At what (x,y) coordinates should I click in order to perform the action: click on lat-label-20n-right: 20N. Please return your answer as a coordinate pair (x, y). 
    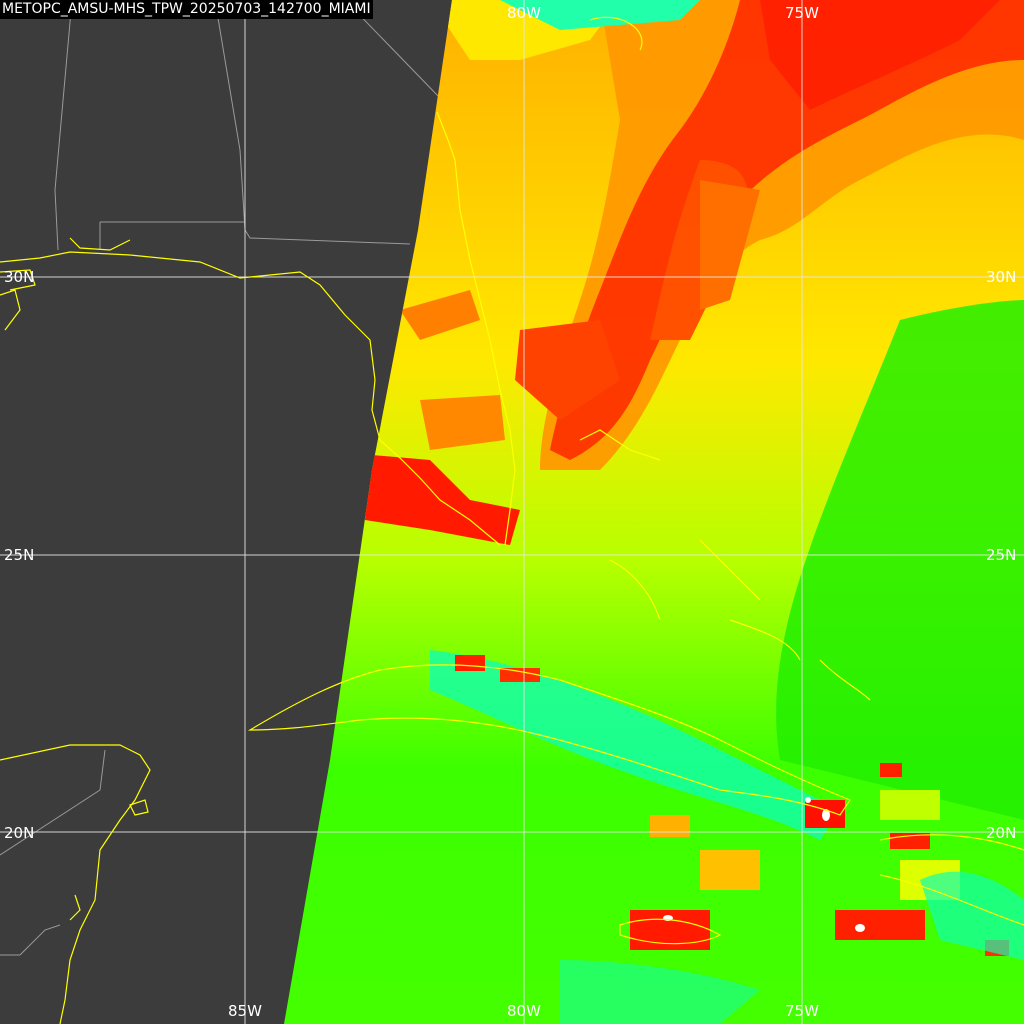
    Looking at the image, I should click on (1001, 833).